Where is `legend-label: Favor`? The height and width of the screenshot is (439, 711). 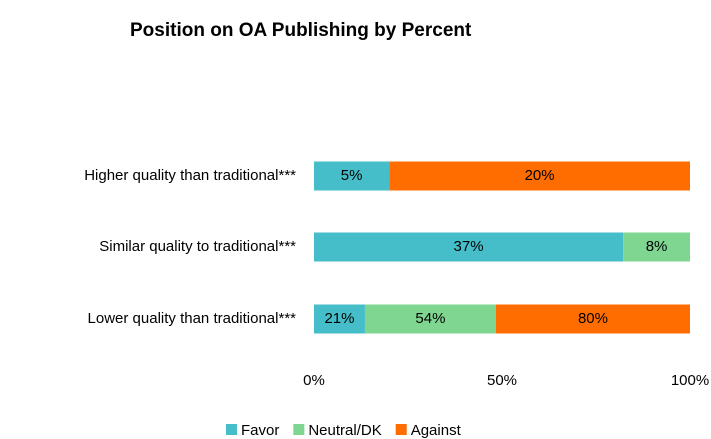 legend-label: Favor is located at coordinates (260, 430).